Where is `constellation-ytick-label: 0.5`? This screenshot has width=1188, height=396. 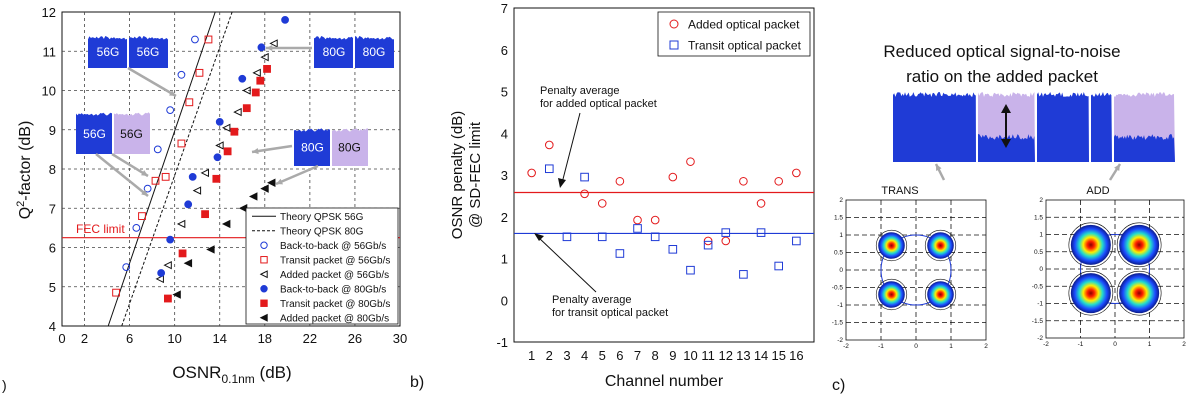 constellation-ytick-label: 0.5 is located at coordinates (1038, 252).